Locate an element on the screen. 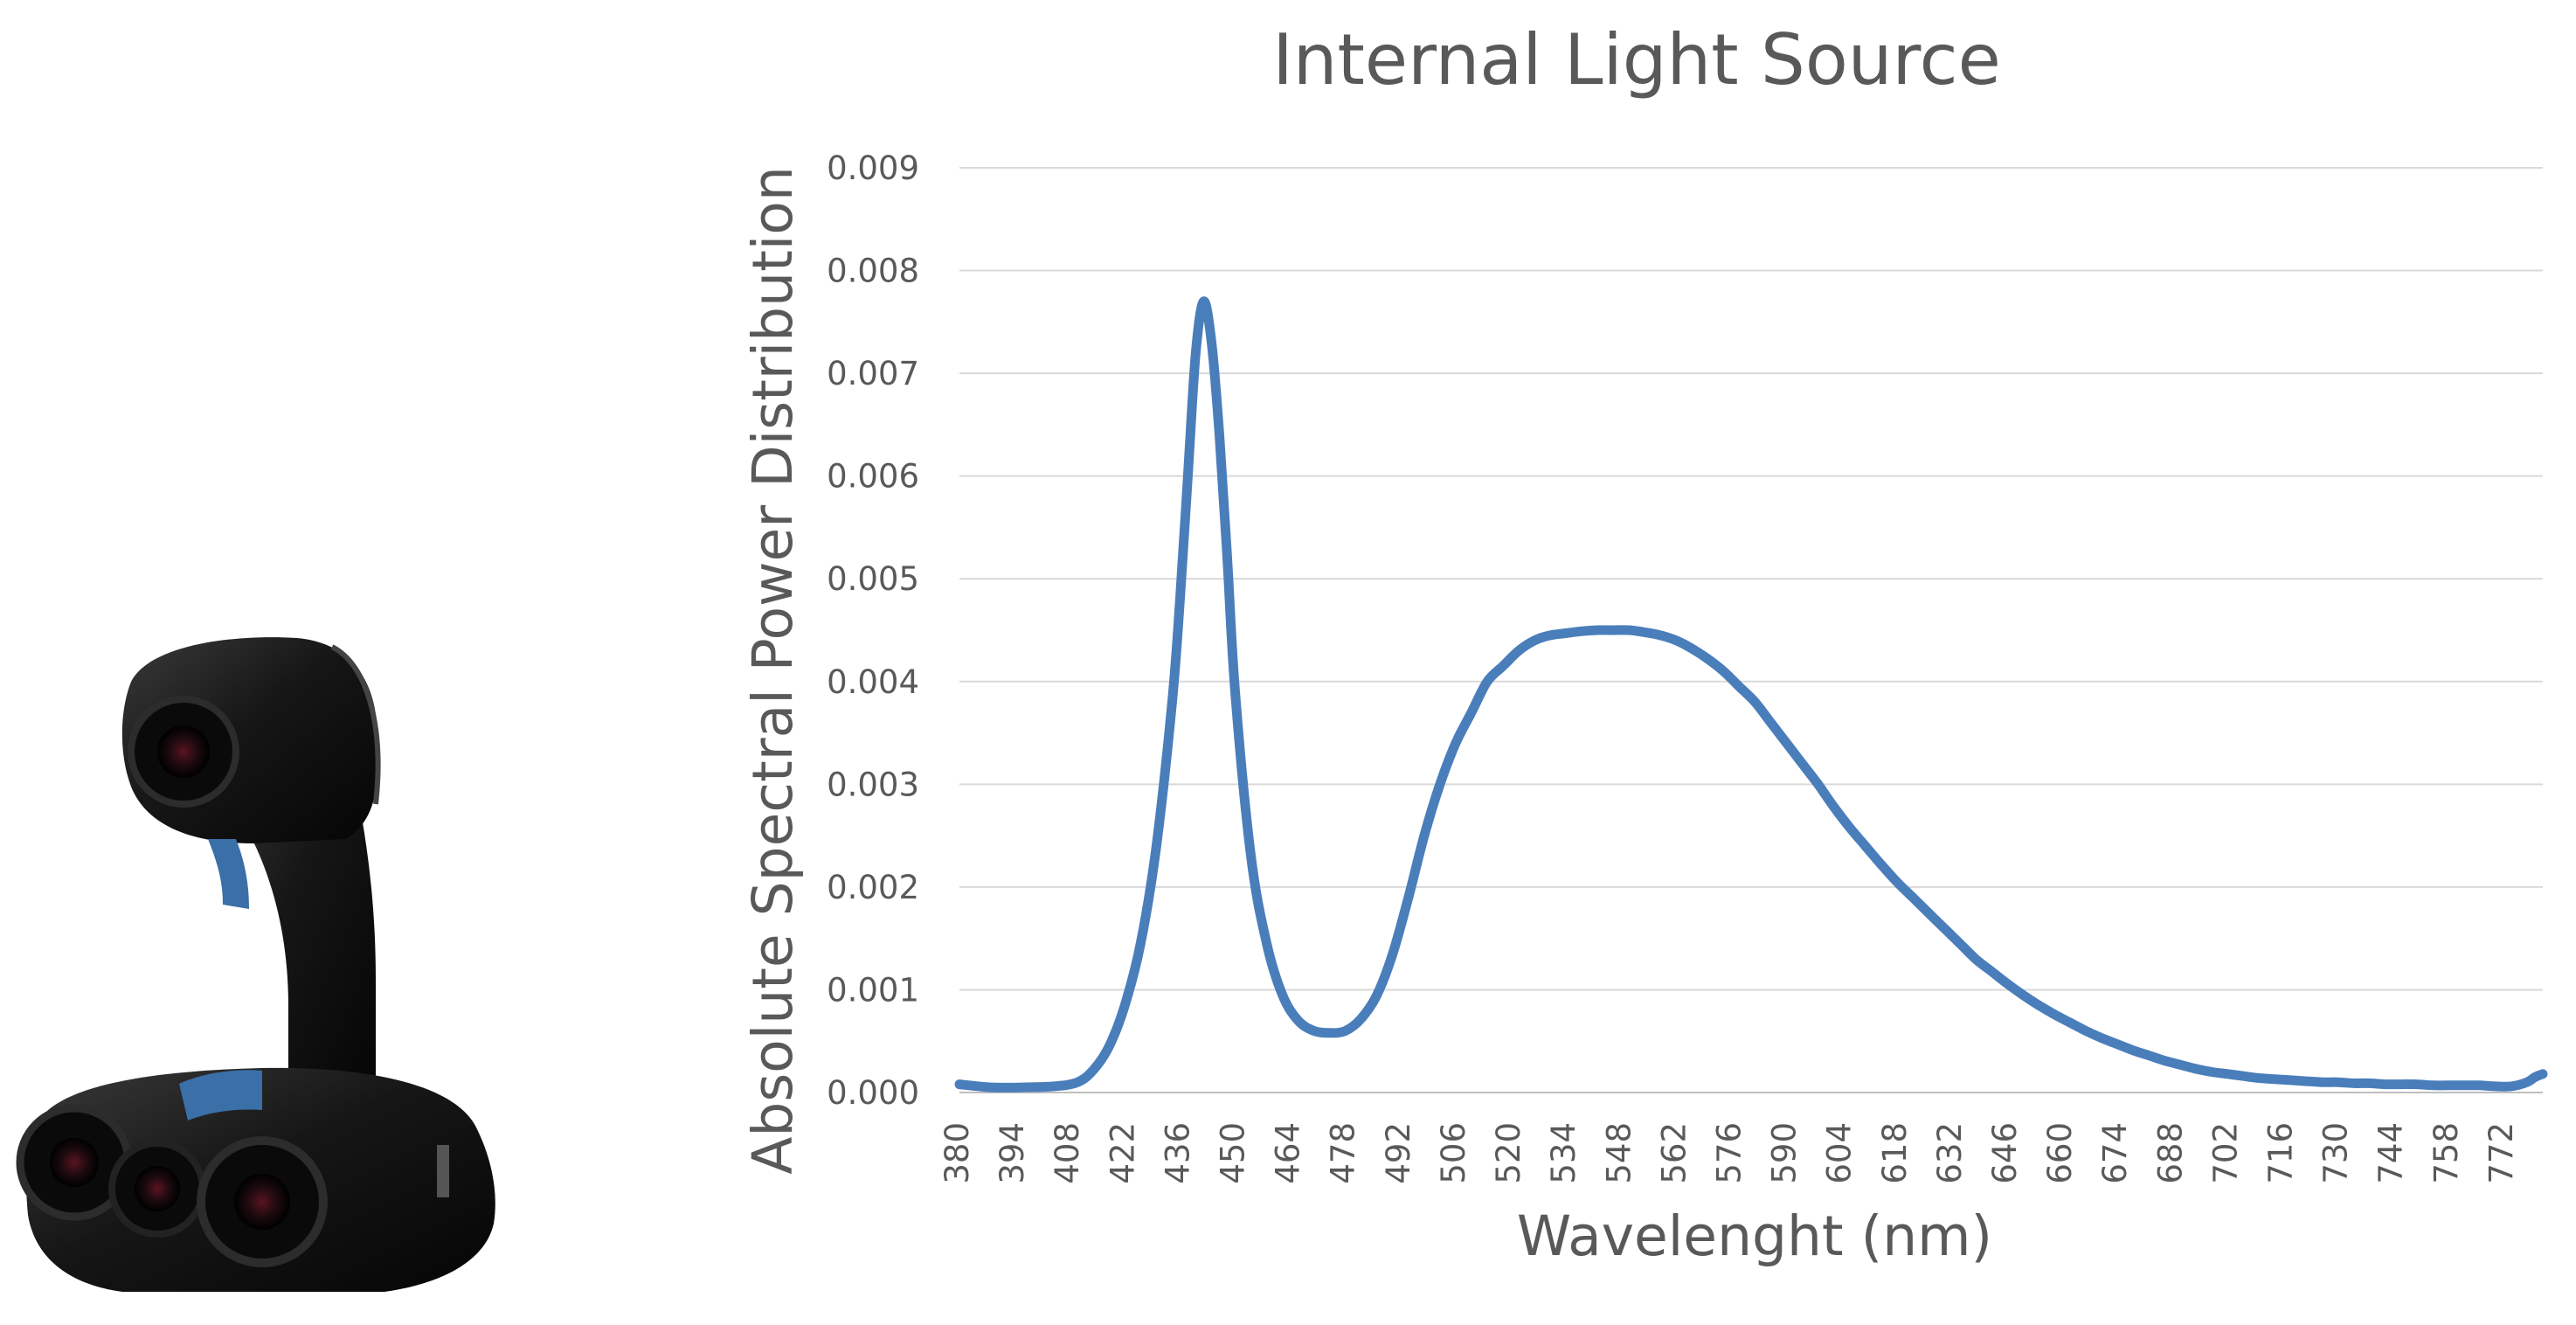  x-tick-label: 688 is located at coordinates (2170, 1153).